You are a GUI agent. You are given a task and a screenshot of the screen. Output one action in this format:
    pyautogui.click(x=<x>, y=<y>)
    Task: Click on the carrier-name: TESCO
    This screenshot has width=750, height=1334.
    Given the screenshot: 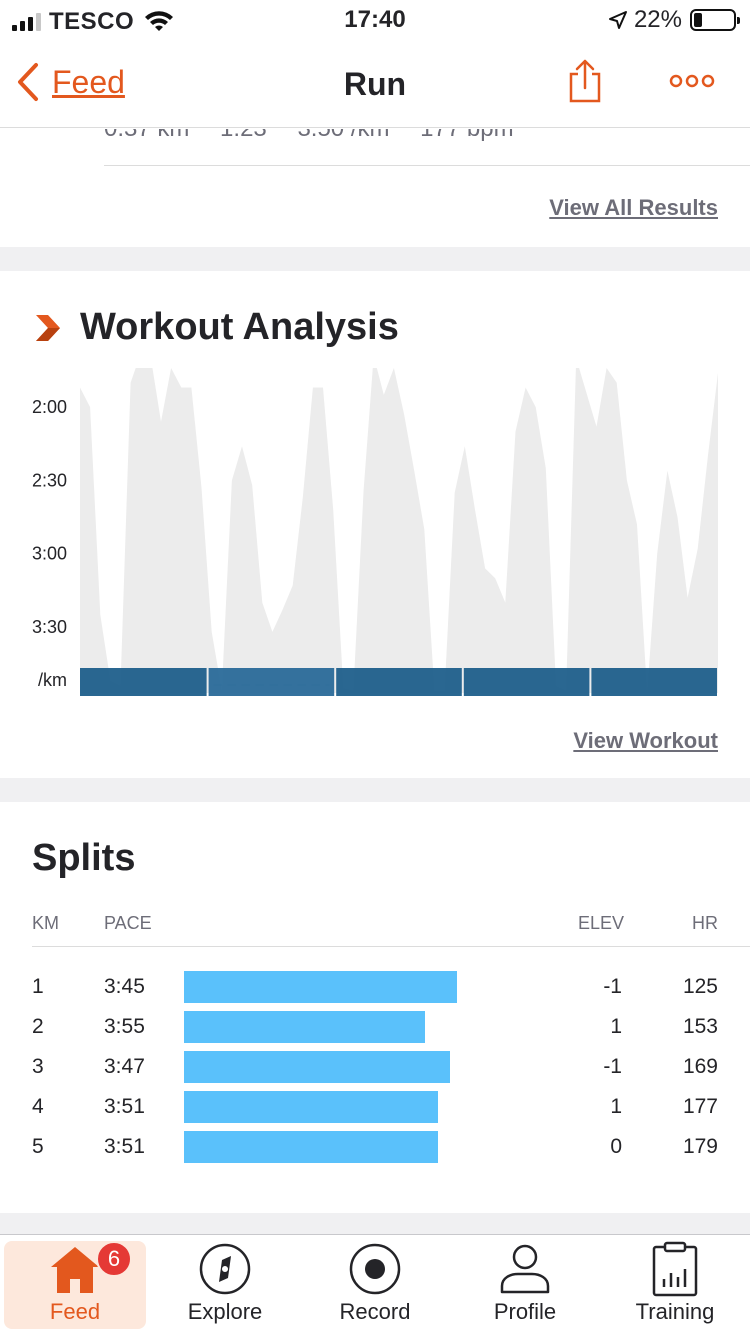 What is the action you would take?
    pyautogui.click(x=92, y=21)
    